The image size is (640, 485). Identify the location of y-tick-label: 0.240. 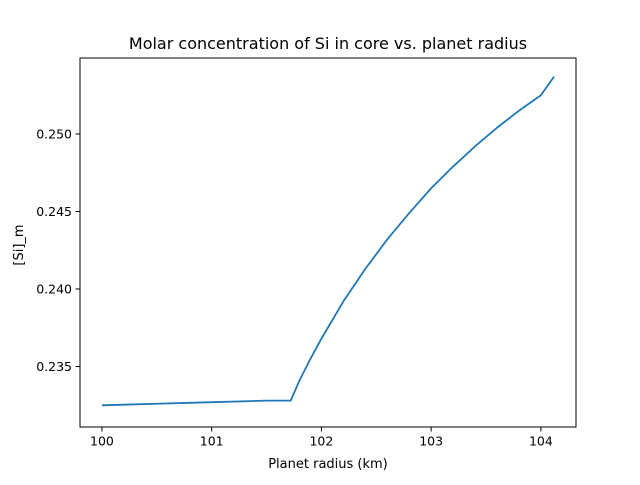
(54, 289).